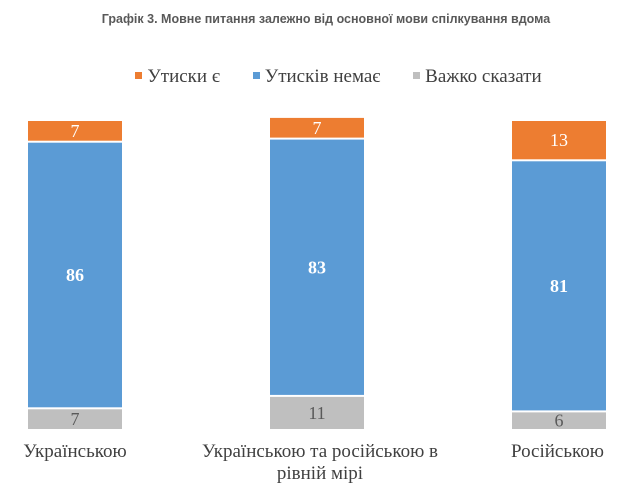 Image resolution: width=617 pixels, height=501 pixels. Describe the element at coordinates (75, 451) in the screenshot. I see `category-label: Українською` at that location.